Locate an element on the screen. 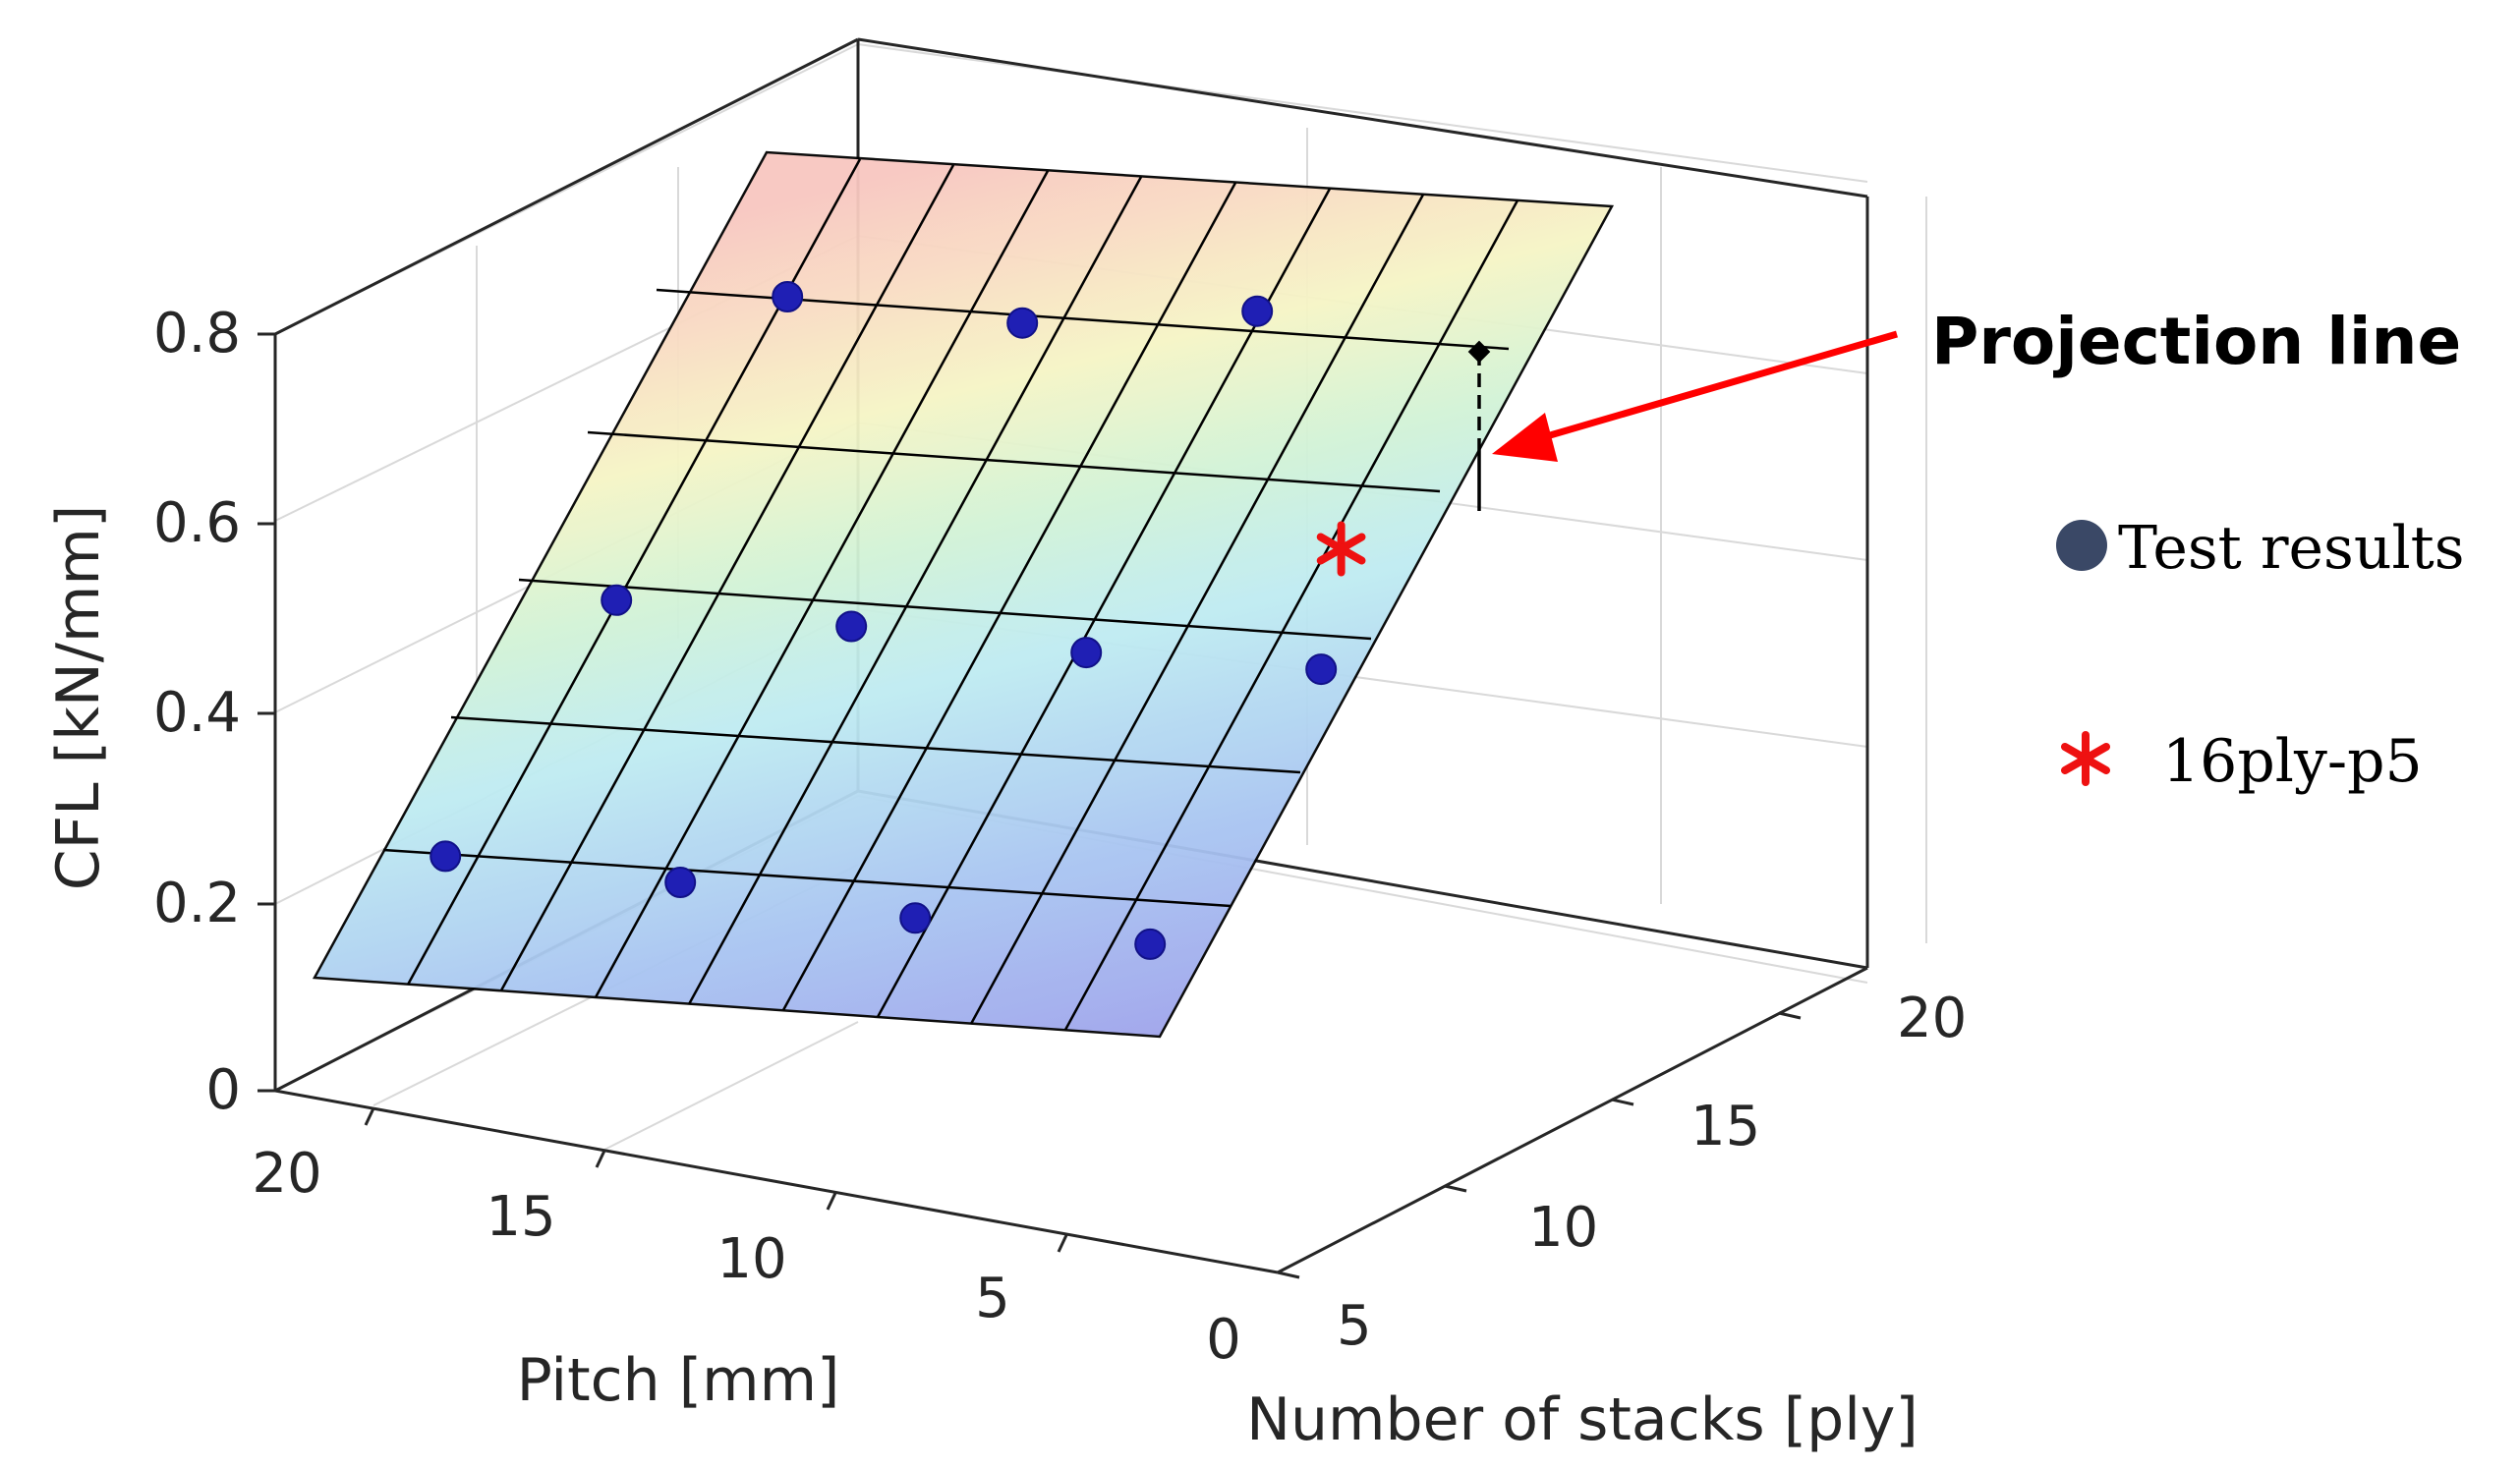  y-tick-label: 5 is located at coordinates (1354, 1326).